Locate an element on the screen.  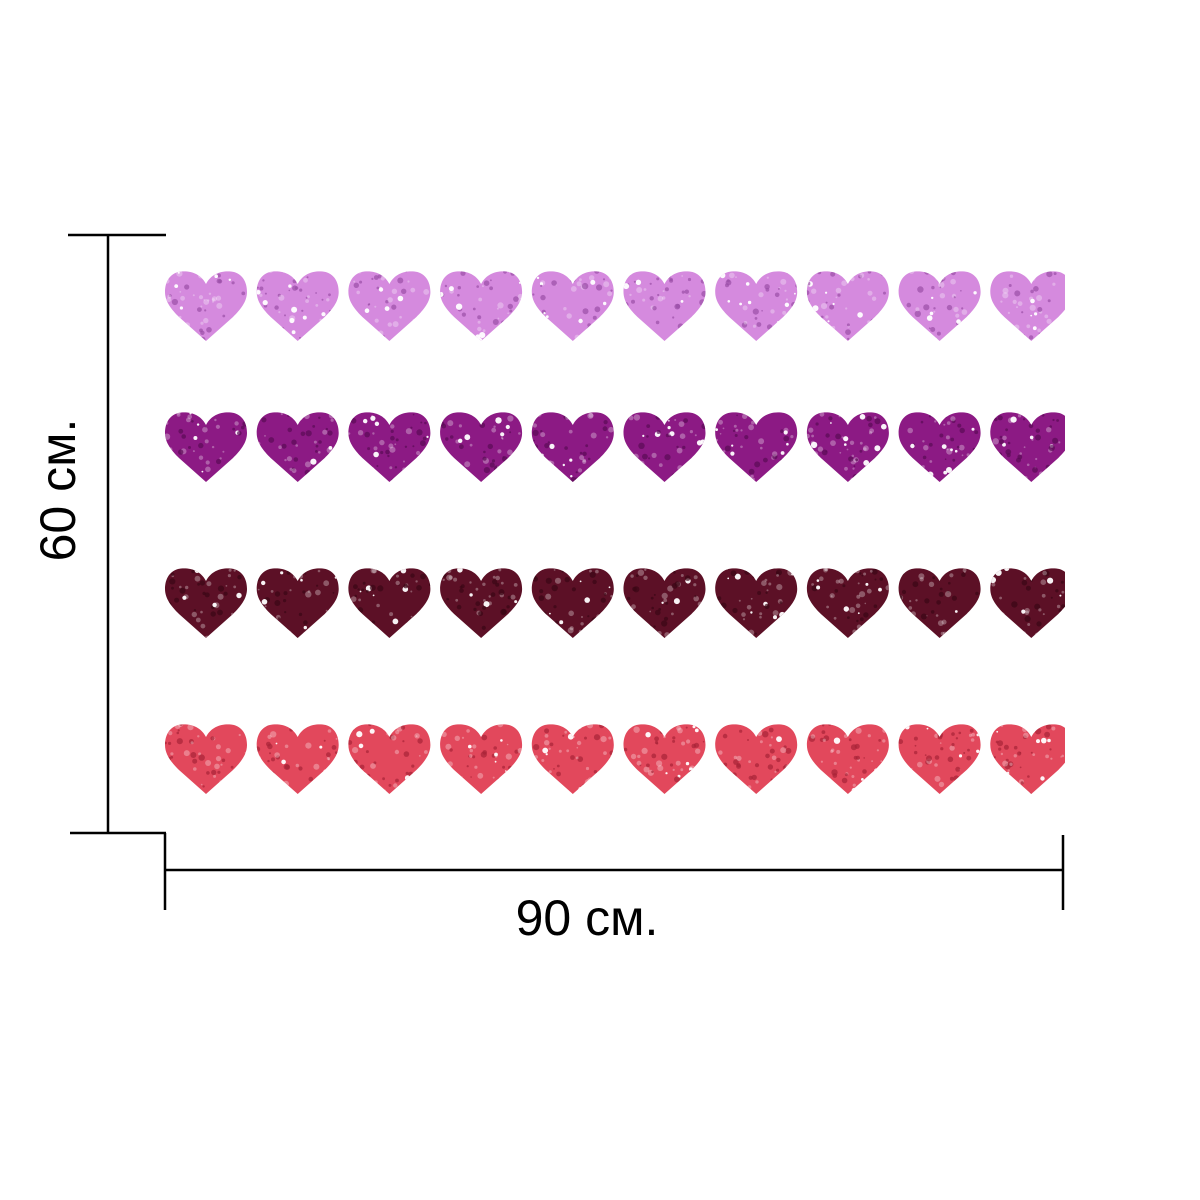
width-dimension-line is located at coordinates (614, 871).